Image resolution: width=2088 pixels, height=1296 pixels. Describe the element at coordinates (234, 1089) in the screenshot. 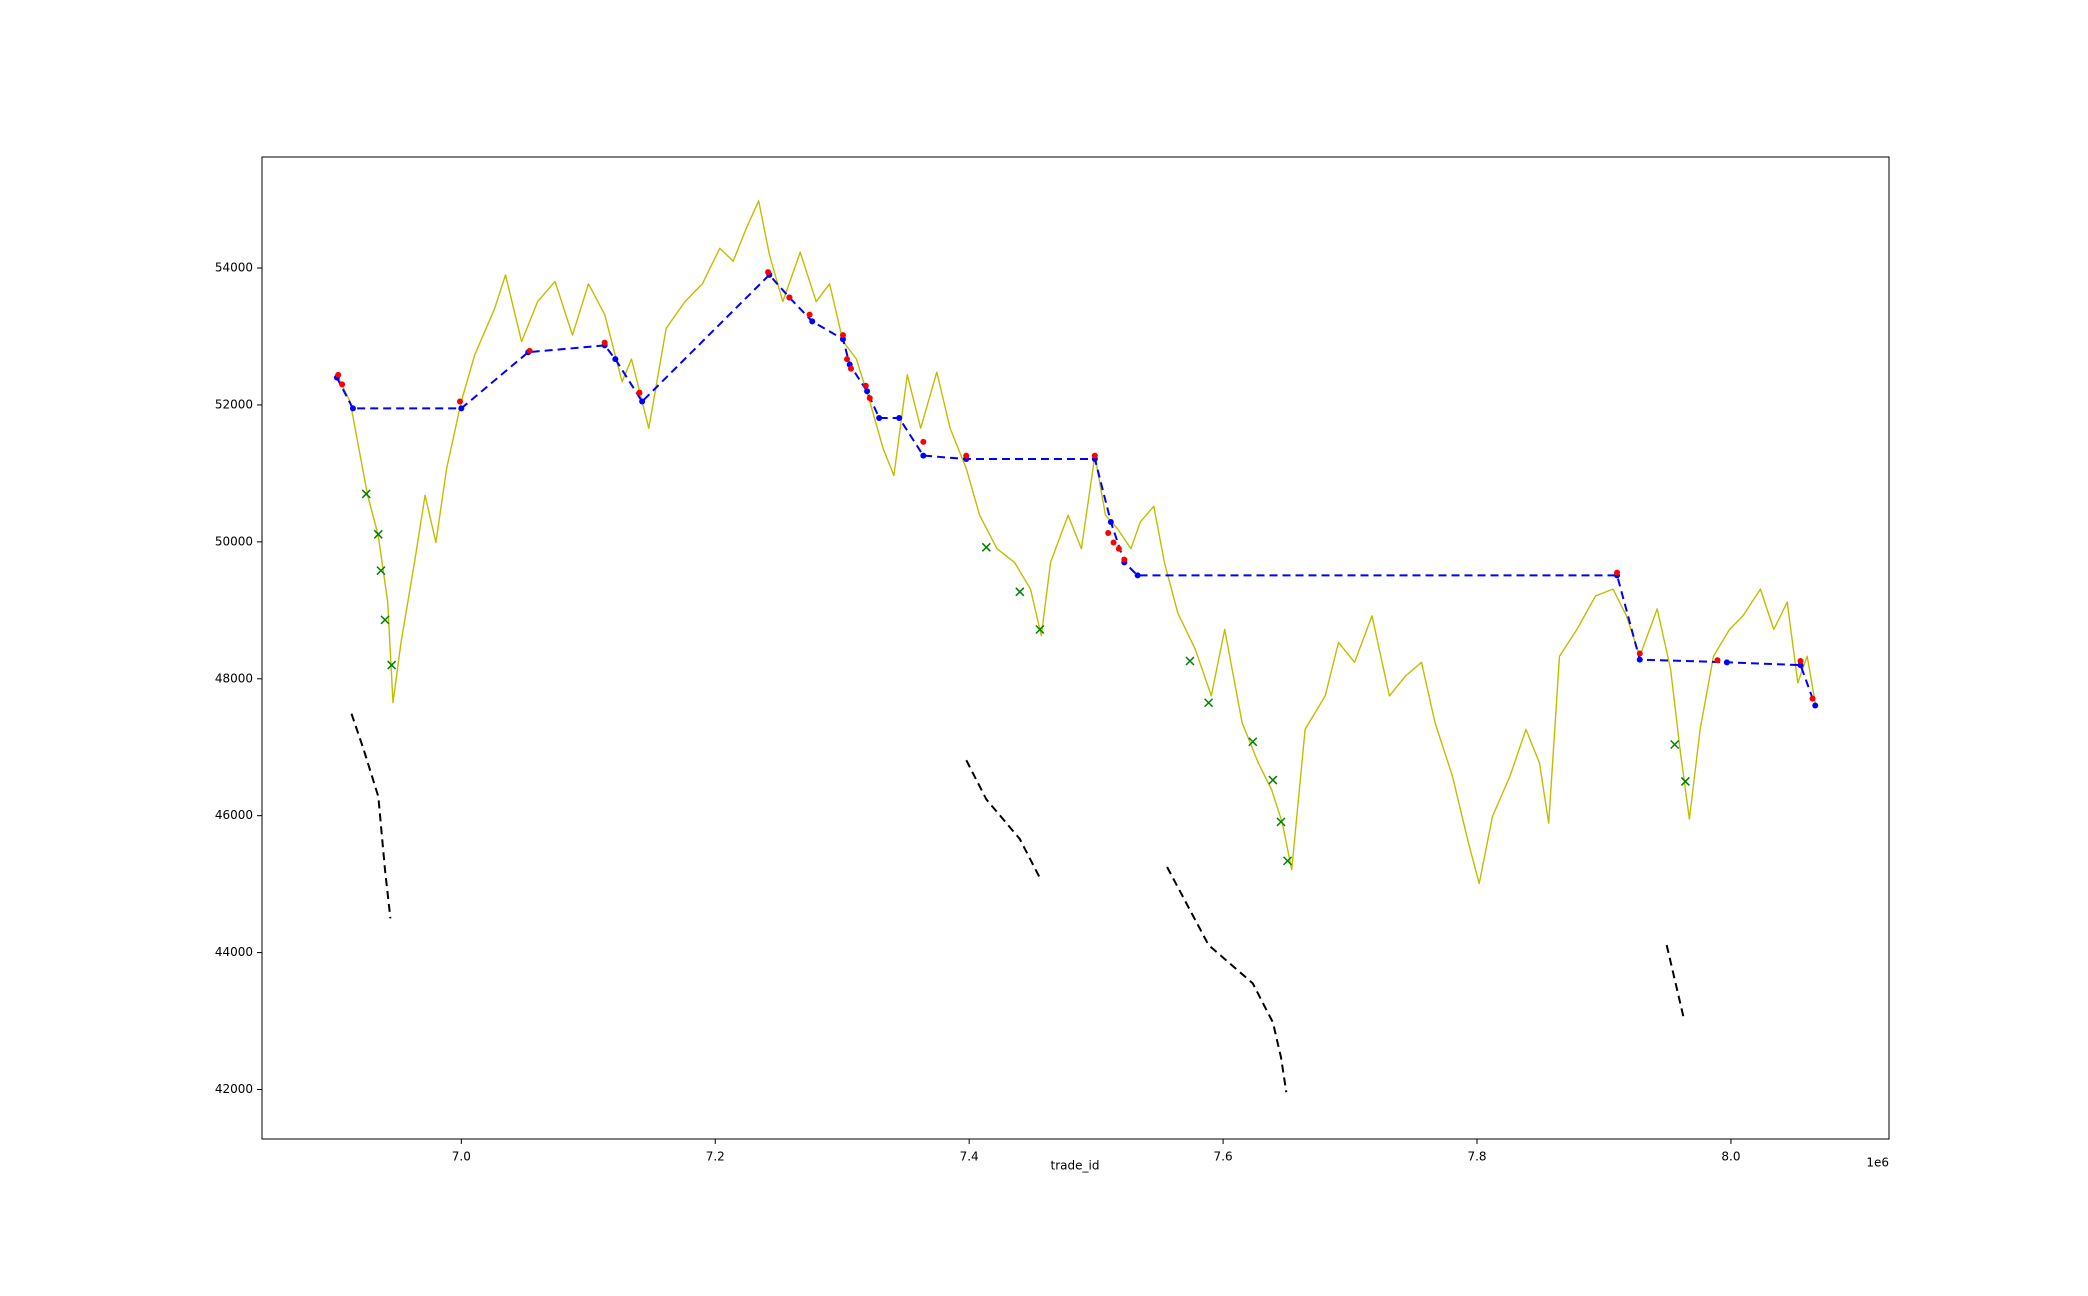

I see `y-tick-label: 42000` at that location.